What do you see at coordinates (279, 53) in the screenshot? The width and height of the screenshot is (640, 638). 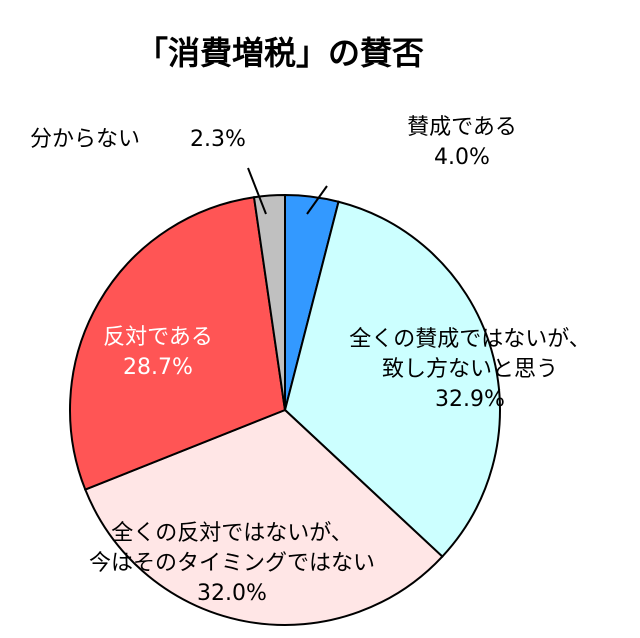 I see `chart-title: 「消費増税」の賛否` at bounding box center [279, 53].